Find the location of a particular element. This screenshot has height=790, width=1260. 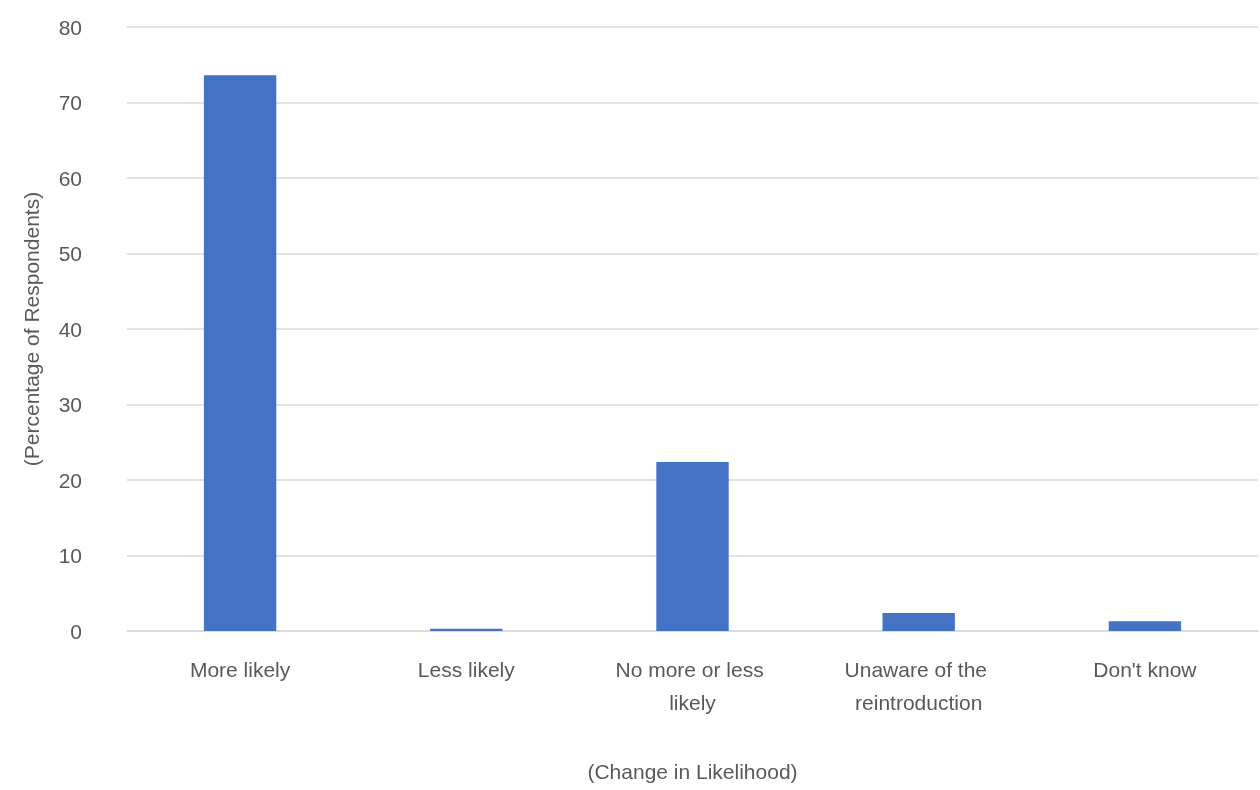

y-tick-label: 20 is located at coordinates (70, 480).